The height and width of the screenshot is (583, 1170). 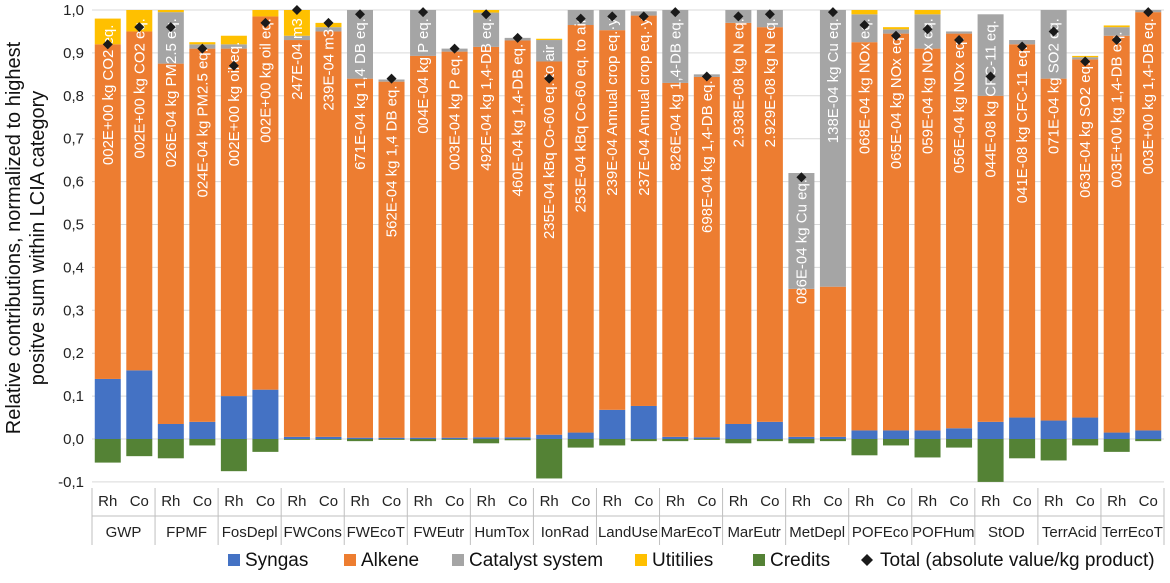 What do you see at coordinates (1017, 560) in the screenshot?
I see `legend-label: Total (absolute value/kg product)` at bounding box center [1017, 560].